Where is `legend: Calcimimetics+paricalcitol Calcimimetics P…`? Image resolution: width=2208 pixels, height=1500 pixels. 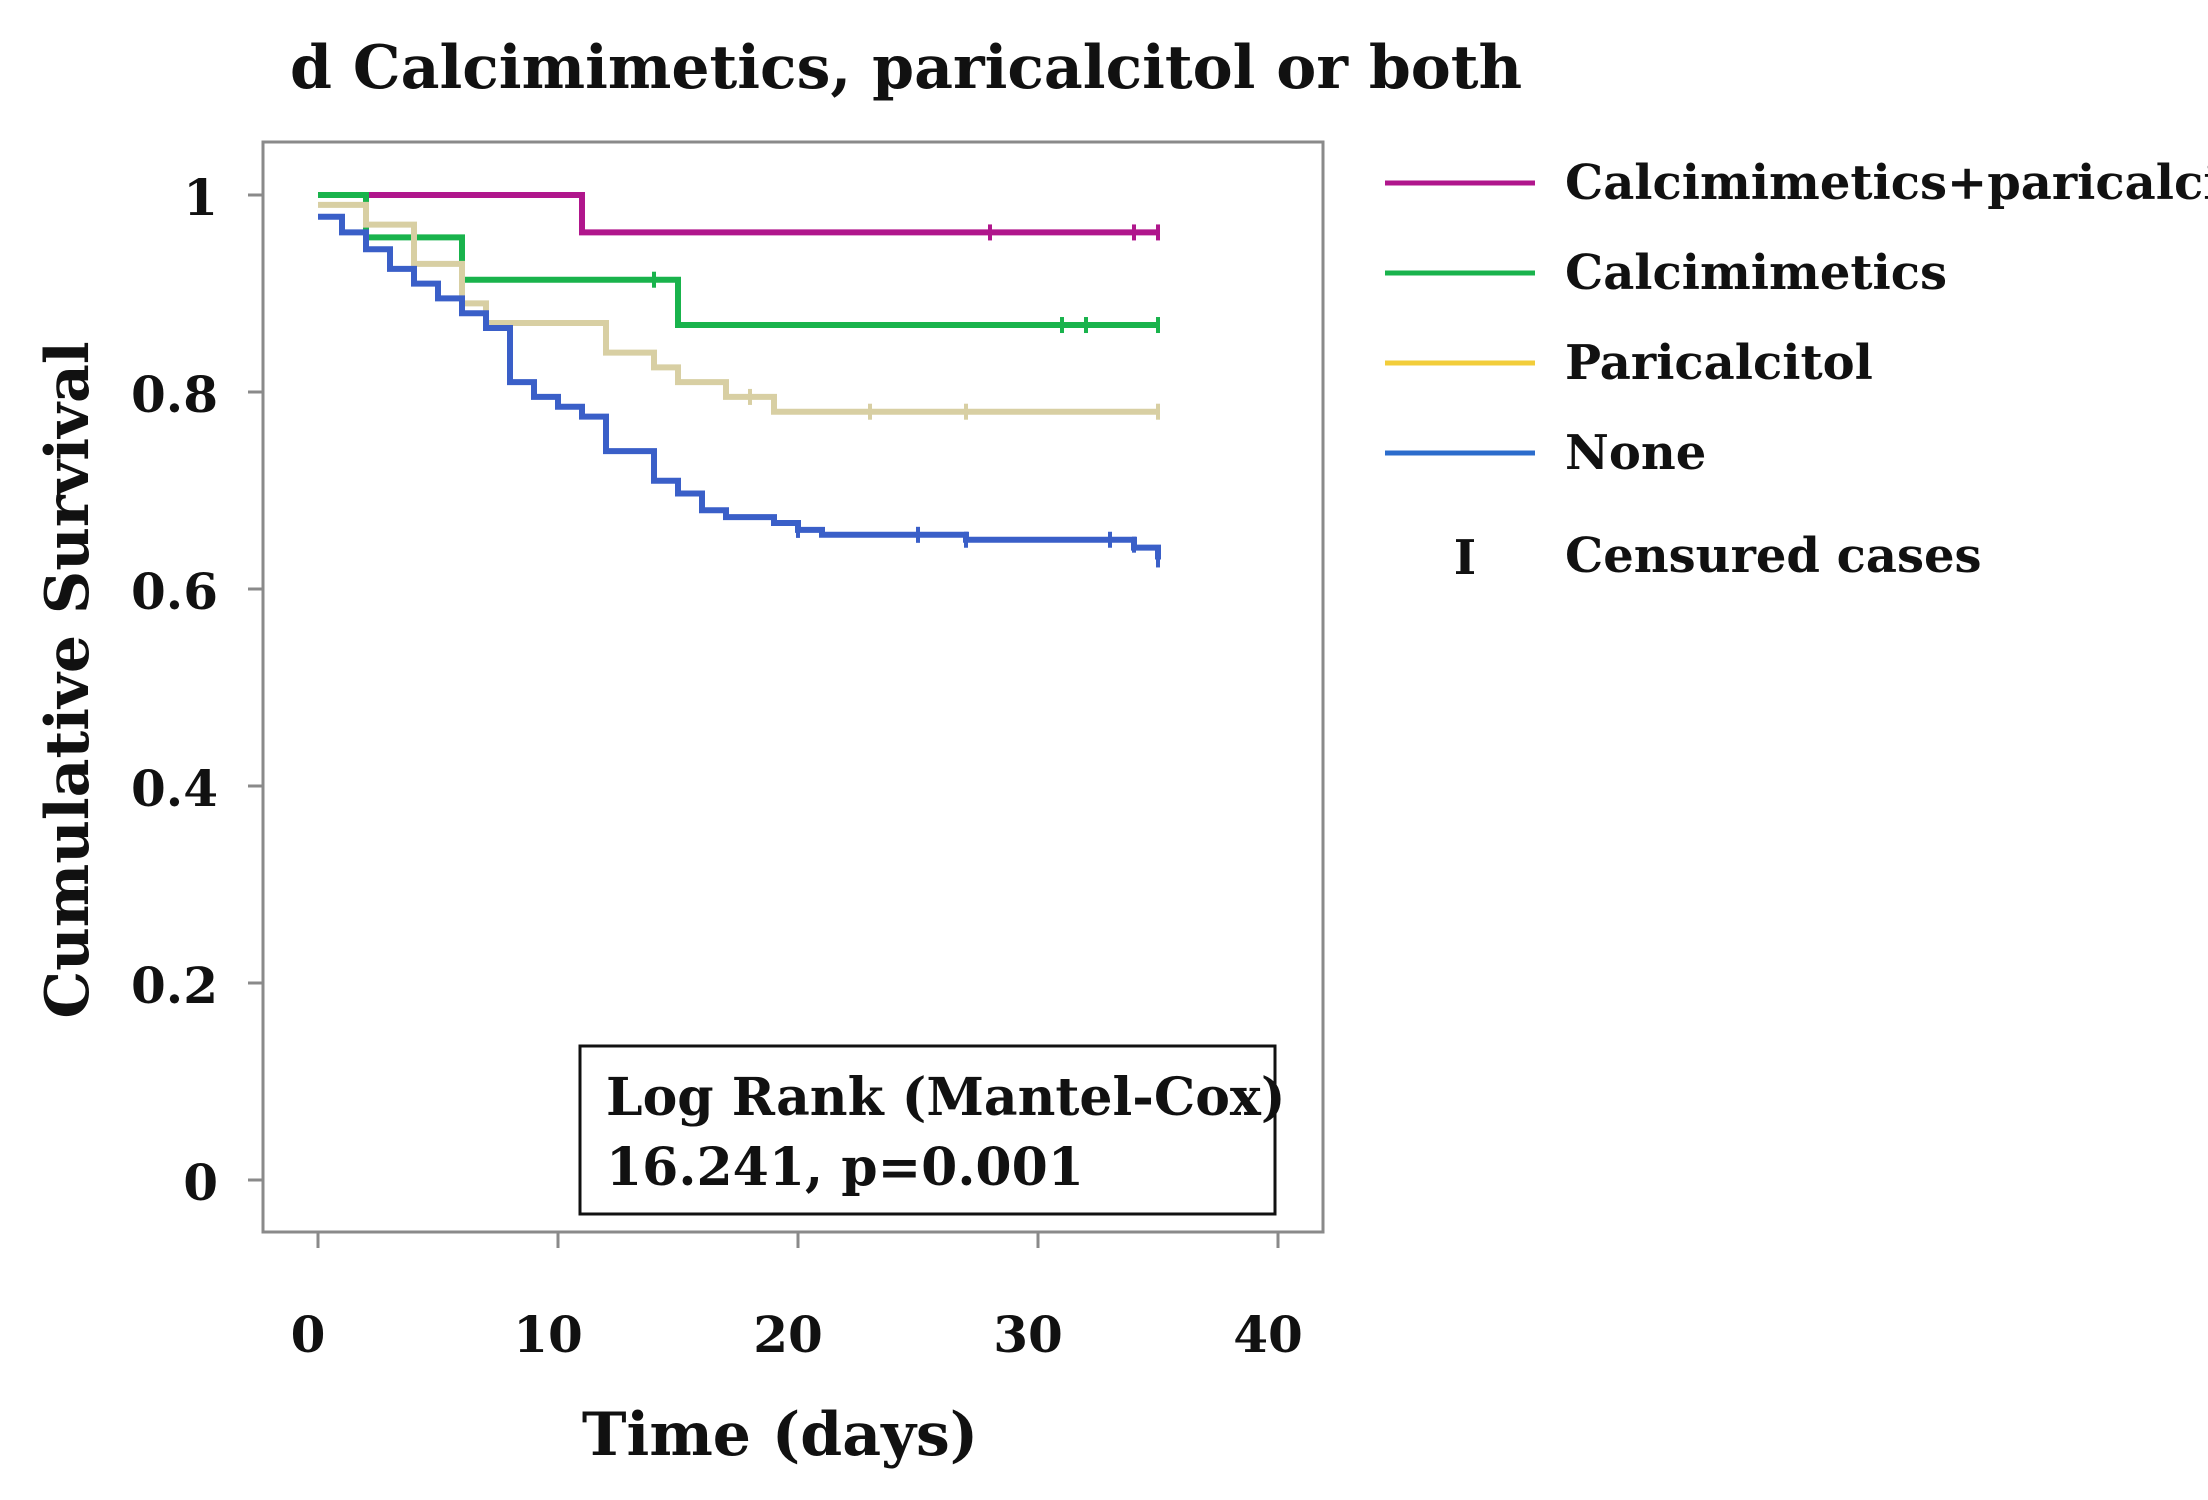 legend: Calcimimetics+paricalcitol Calcimimetics P… is located at coordinates (1796, 318).